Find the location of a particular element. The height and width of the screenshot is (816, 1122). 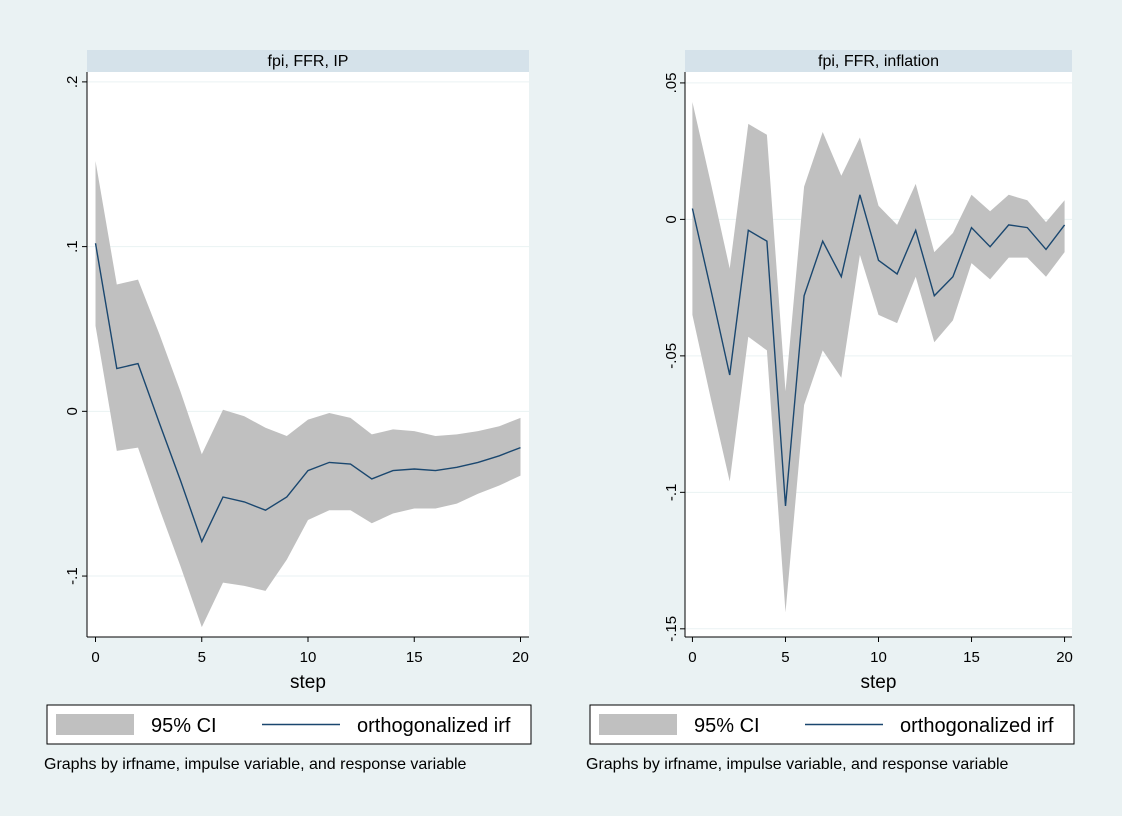

y-tick-label: .1 is located at coordinates (72, 246).